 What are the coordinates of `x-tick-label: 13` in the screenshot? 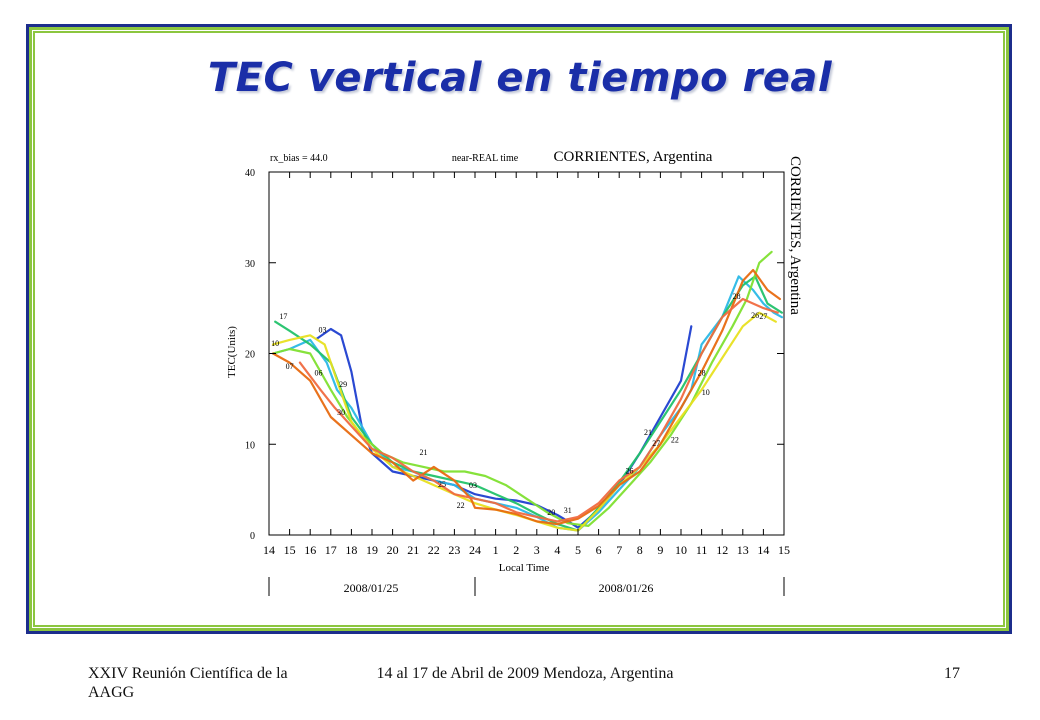 It's located at (743, 550).